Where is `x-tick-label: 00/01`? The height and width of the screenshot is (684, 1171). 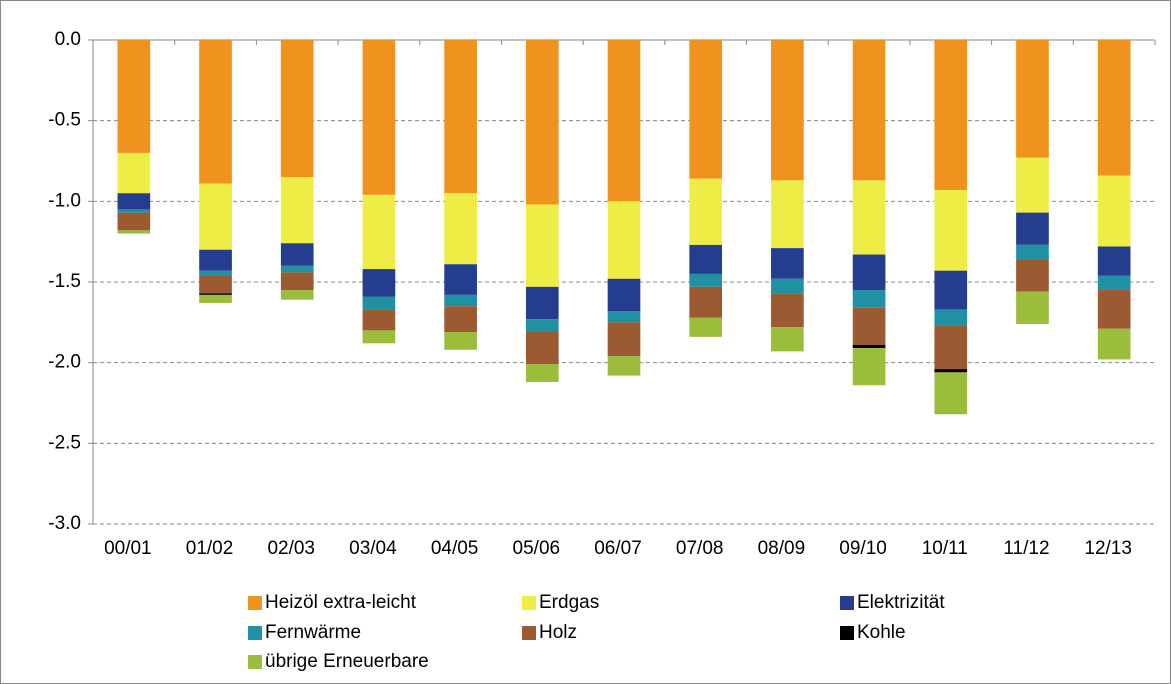
x-tick-label: 00/01 is located at coordinates (128, 548).